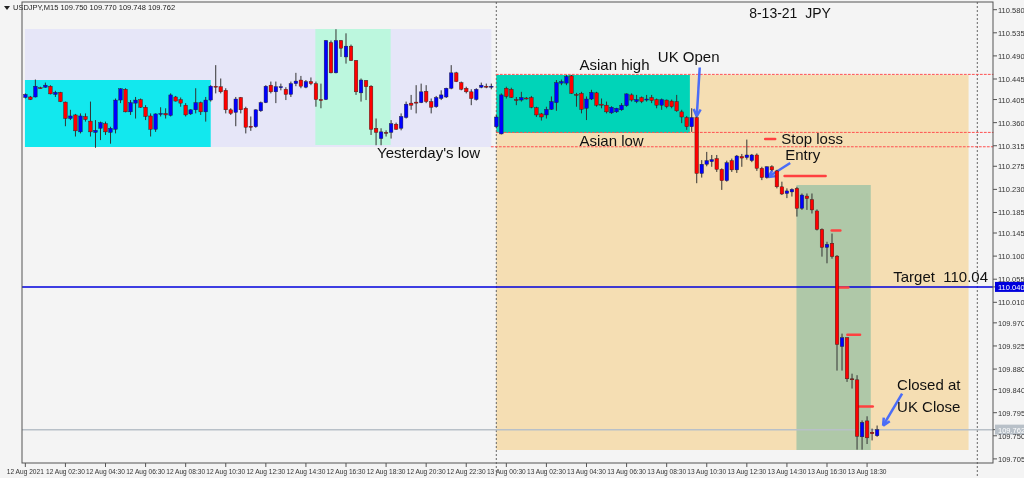 This screenshot has width=1024, height=478. I want to click on annotation: Closed at UK Close, so click(929, 395).